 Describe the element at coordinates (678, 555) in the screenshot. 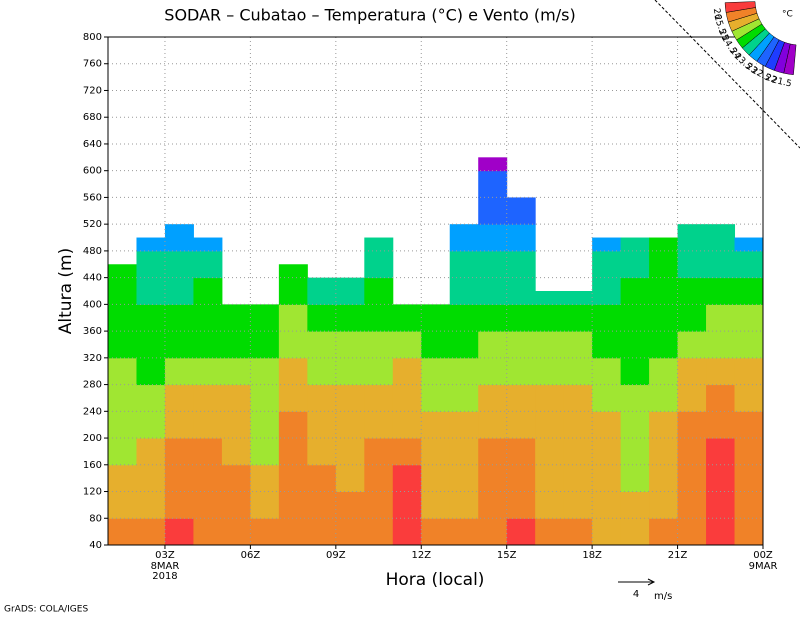

I see `x-tick-label: 21Z` at that location.